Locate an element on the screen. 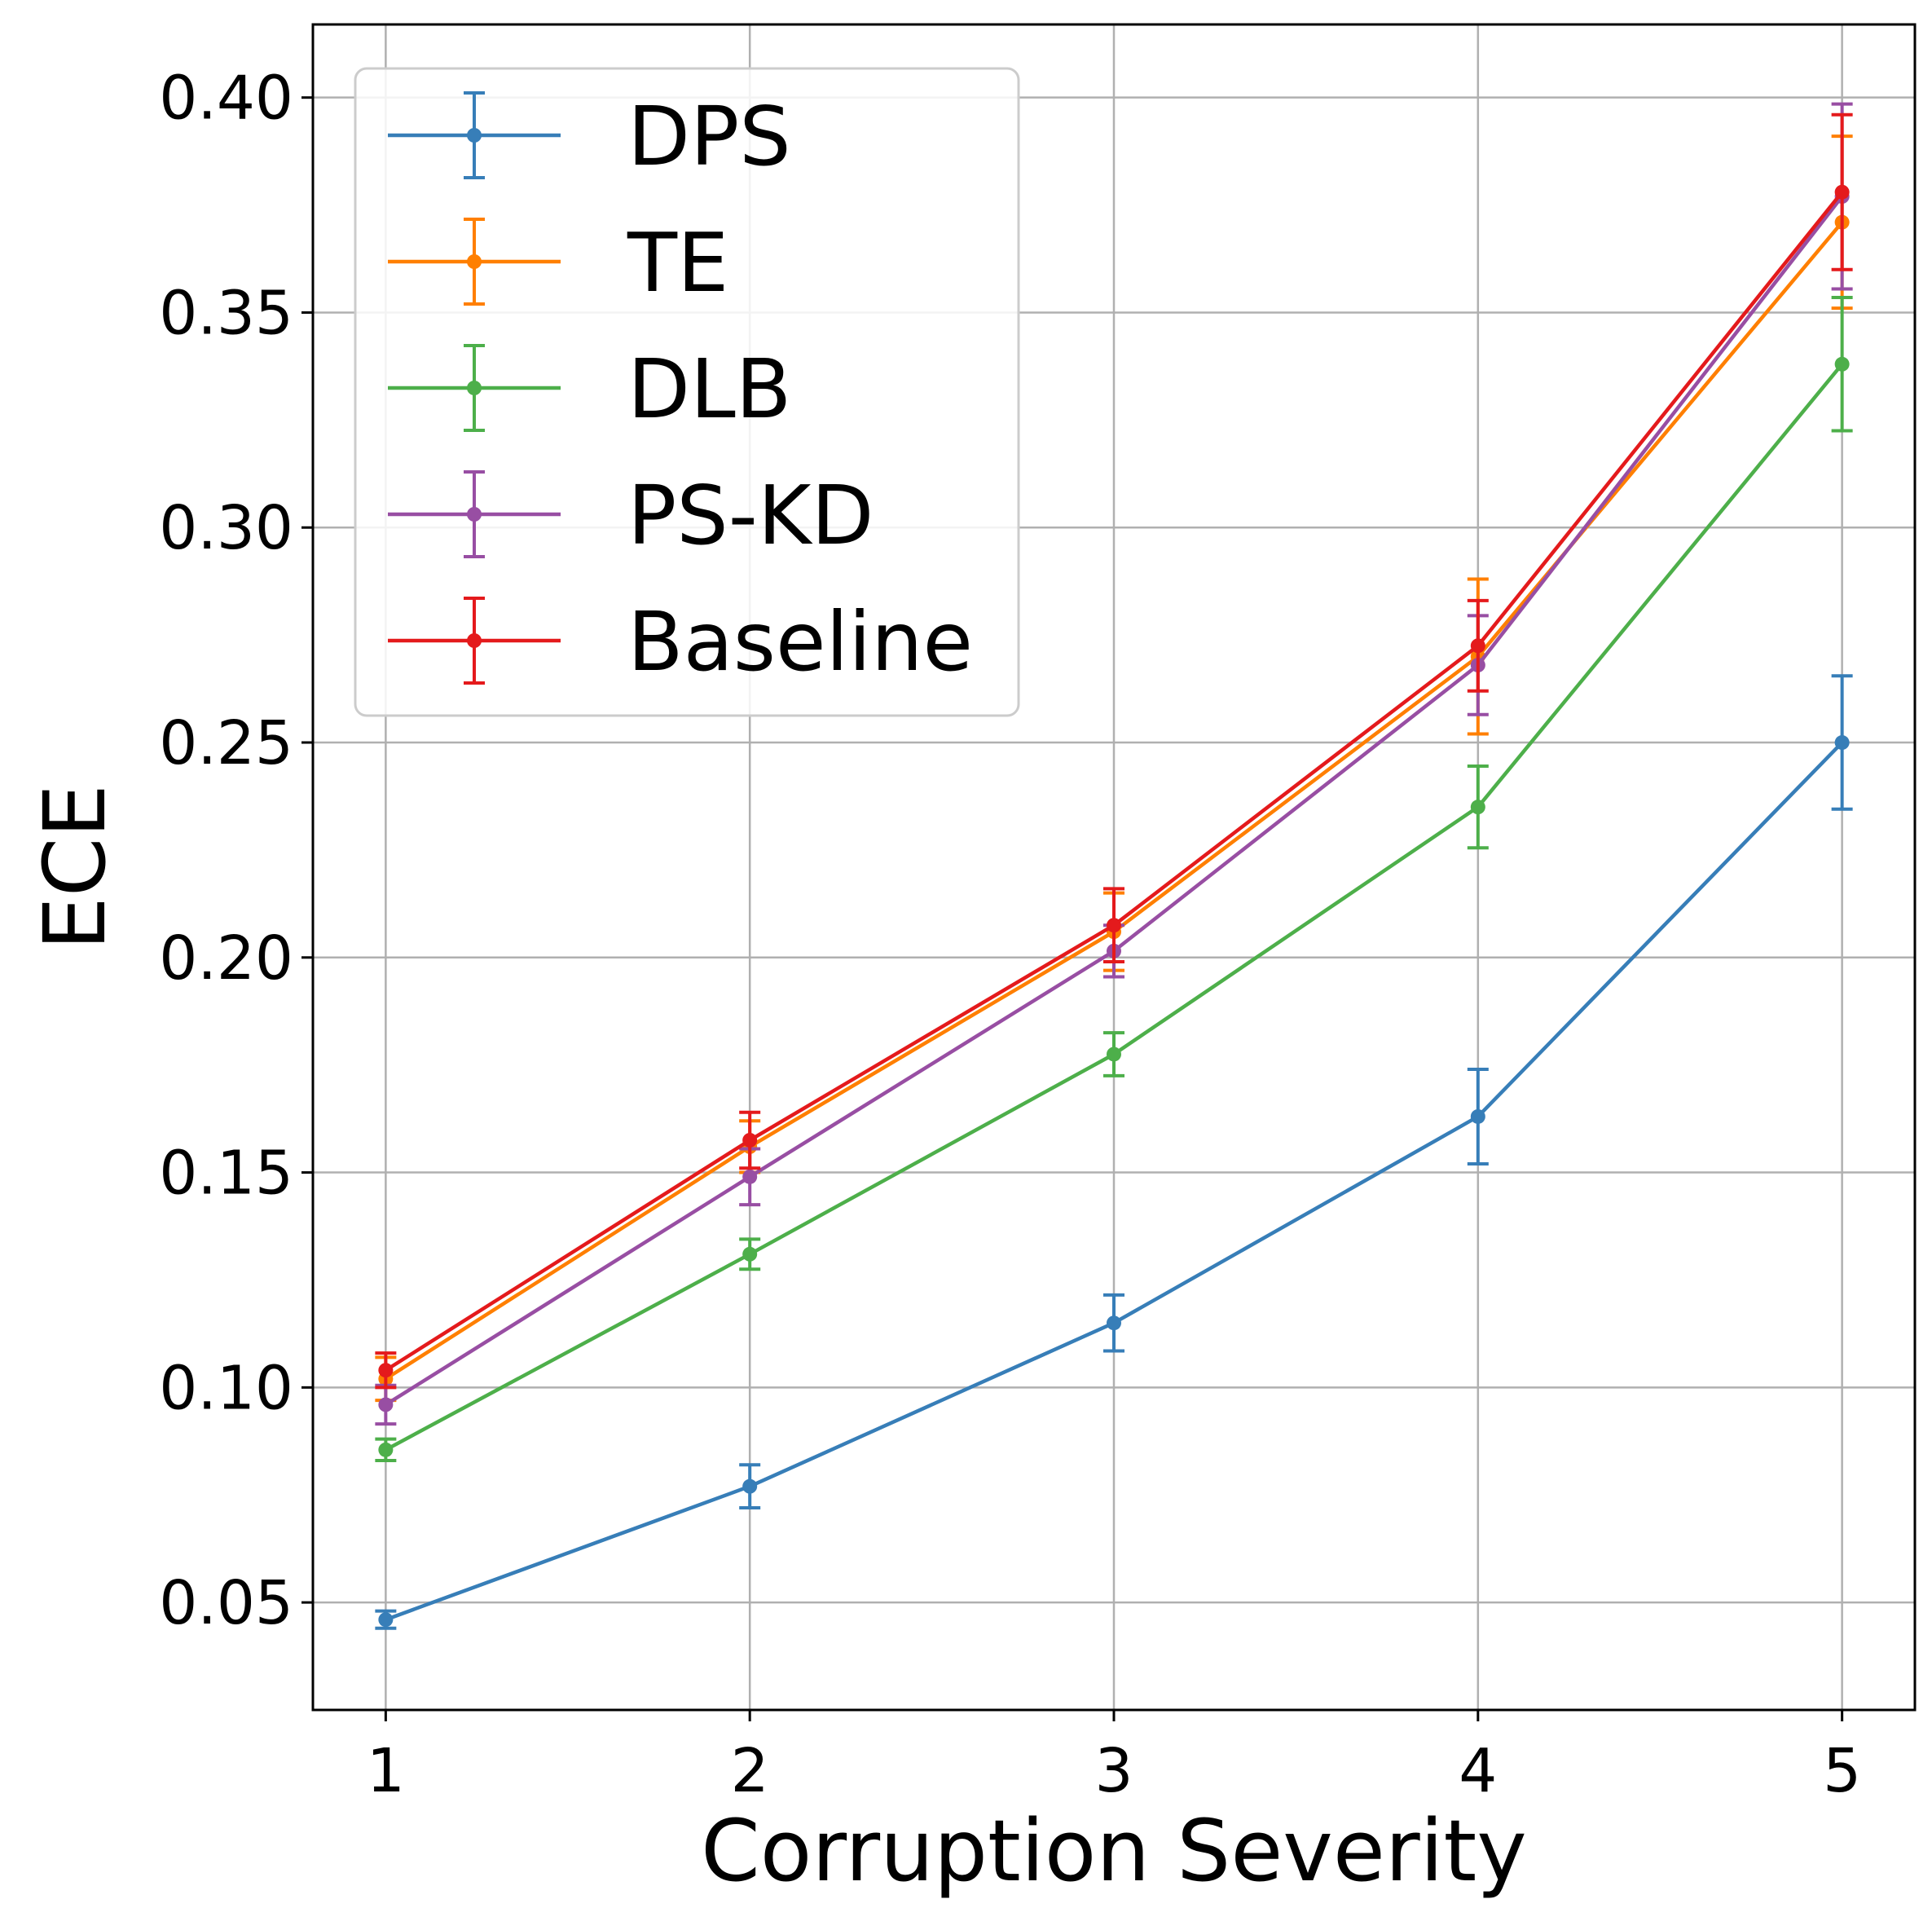 The width and height of the screenshot is (1932, 1930). legend-label: Baseline is located at coordinates (800, 642).